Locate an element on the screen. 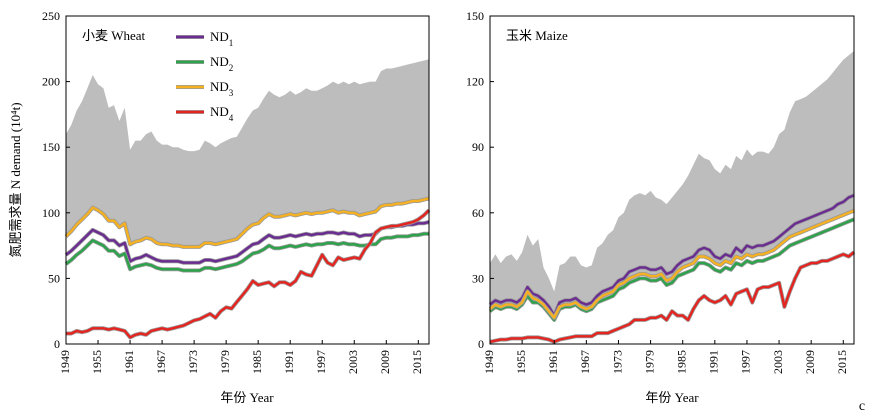 The width and height of the screenshot is (876, 416). wheat-y-tick-label: 0 is located at coordinates (57, 344).